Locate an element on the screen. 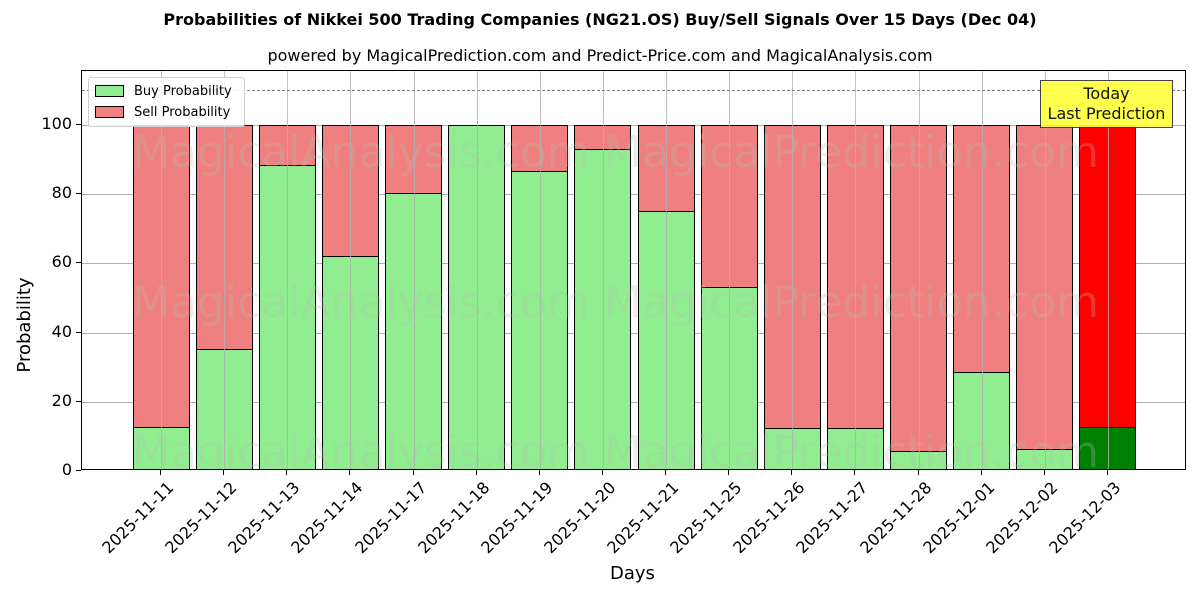 This screenshot has height=600, width=1200. today-annotation: Today Last Prediction is located at coordinates (1106, 104).